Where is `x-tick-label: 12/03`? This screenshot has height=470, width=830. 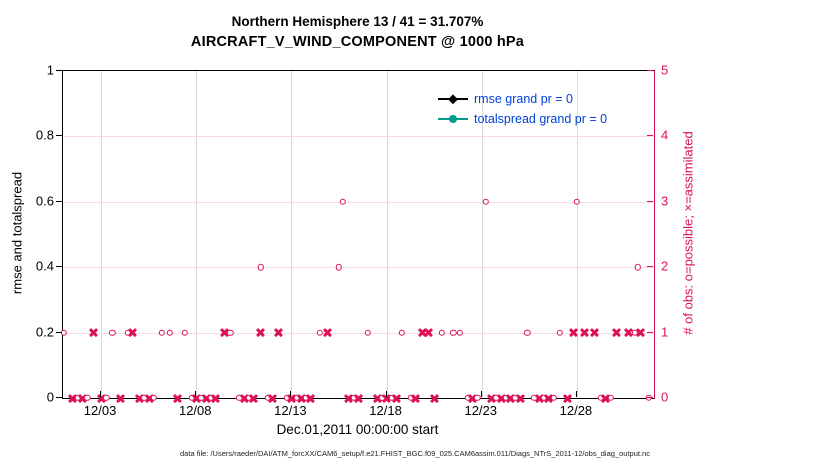
x-tick-label: 12/03 is located at coordinates (100, 410).